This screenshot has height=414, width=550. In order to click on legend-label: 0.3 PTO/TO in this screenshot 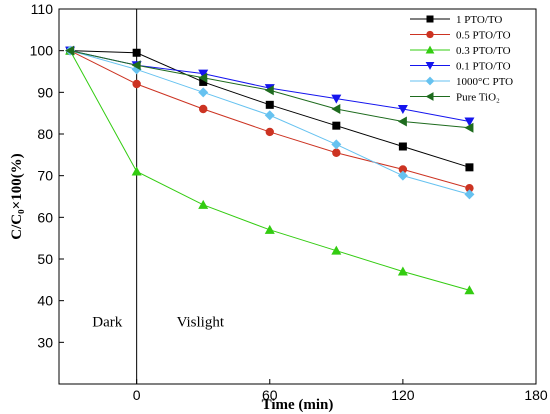, I will do `click(483, 51)`.